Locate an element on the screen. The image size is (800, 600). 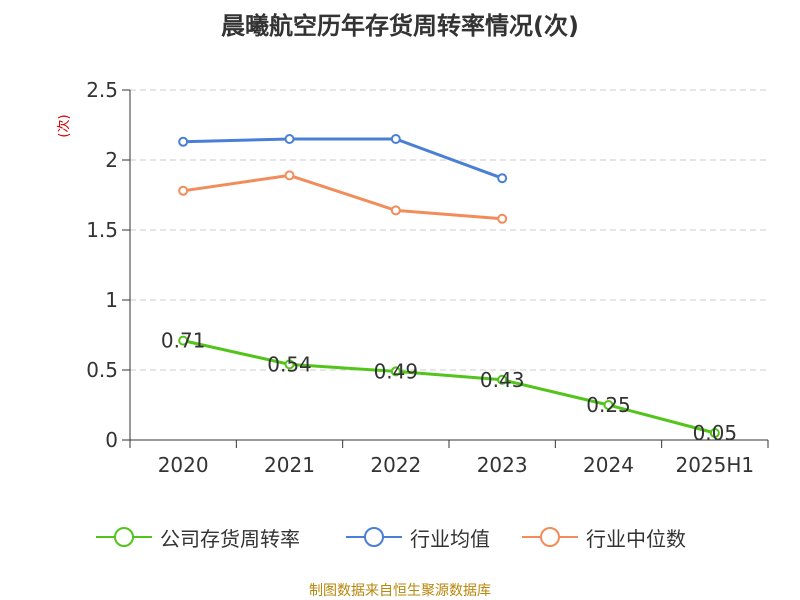
data-label: 0.71 is located at coordinates (183, 341).